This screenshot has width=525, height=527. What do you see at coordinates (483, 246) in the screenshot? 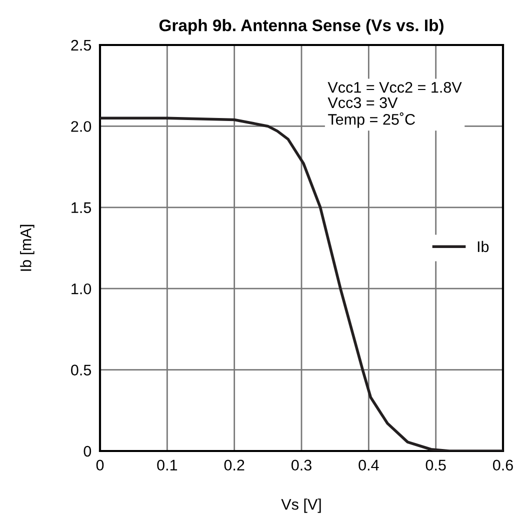
I see `legend-label: Ib` at bounding box center [483, 246].